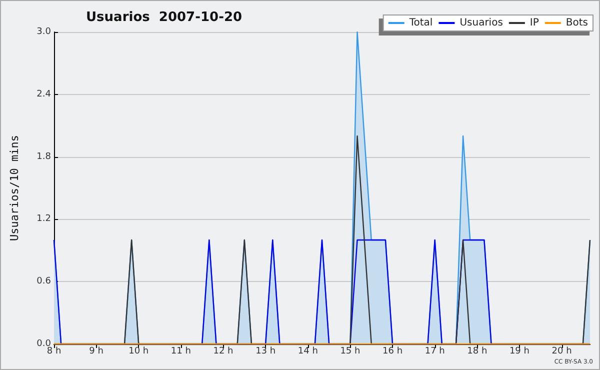 The height and width of the screenshot is (370, 600). Describe the element at coordinates (481, 23) in the screenshot. I see `legend-label: Usuarios` at that location.